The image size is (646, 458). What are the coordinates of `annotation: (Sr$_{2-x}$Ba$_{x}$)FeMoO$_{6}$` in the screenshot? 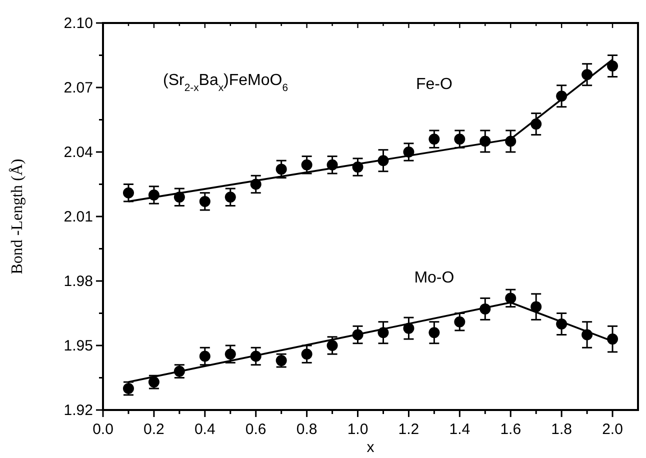 It's located at (225, 83).